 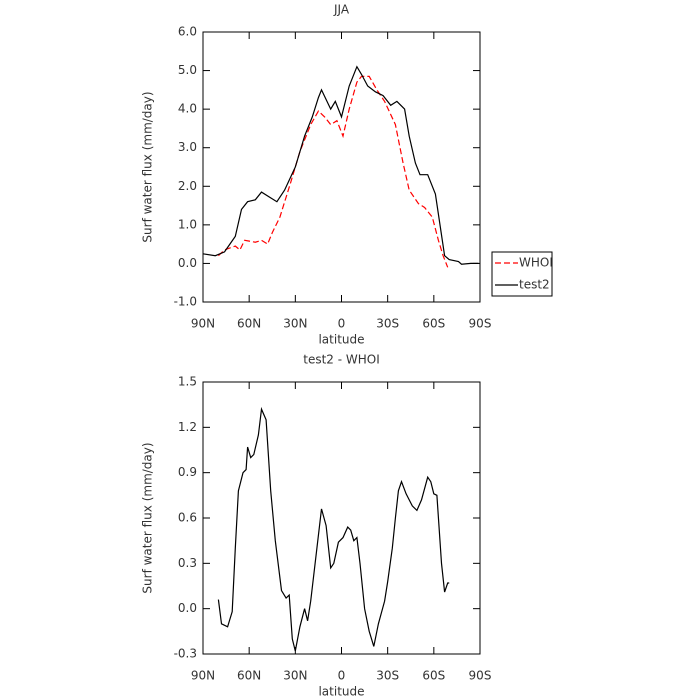 I want to click on legend-label: test2, so click(x=534, y=285).